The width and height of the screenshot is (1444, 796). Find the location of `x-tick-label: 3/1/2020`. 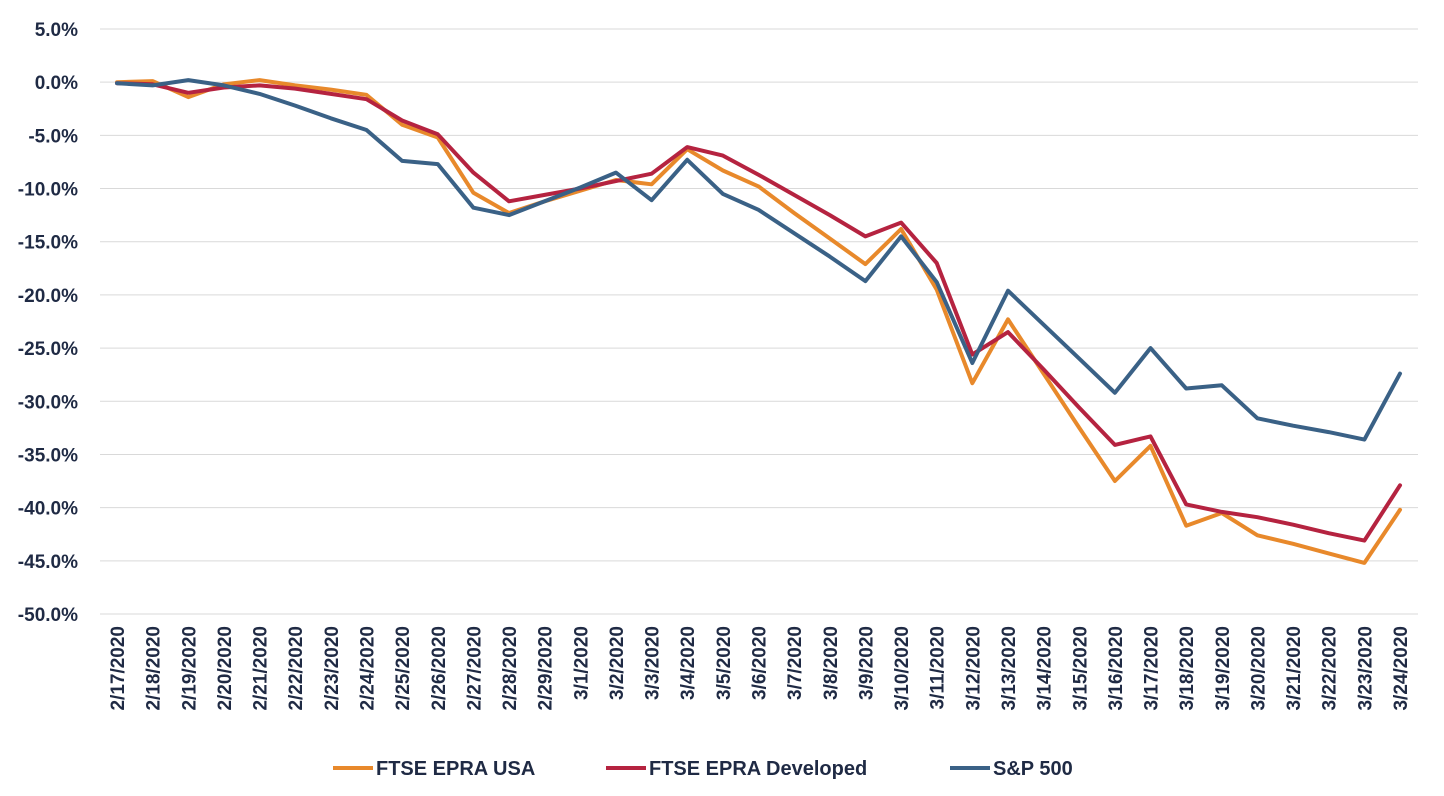

x-tick-label: 3/1/2020 is located at coordinates (581, 663).